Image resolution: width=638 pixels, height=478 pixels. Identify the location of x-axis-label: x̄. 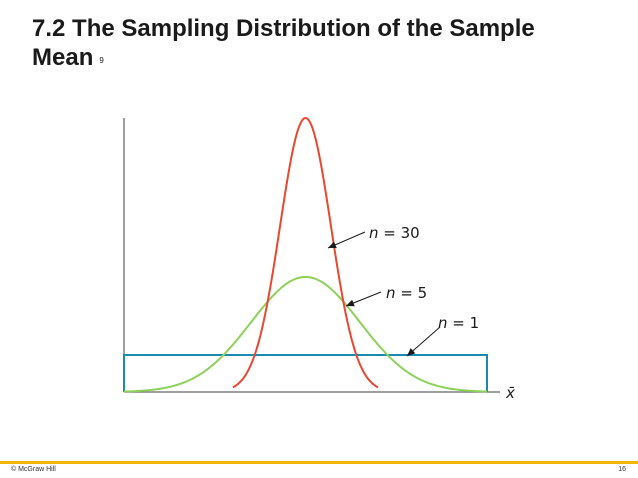
(510, 393).